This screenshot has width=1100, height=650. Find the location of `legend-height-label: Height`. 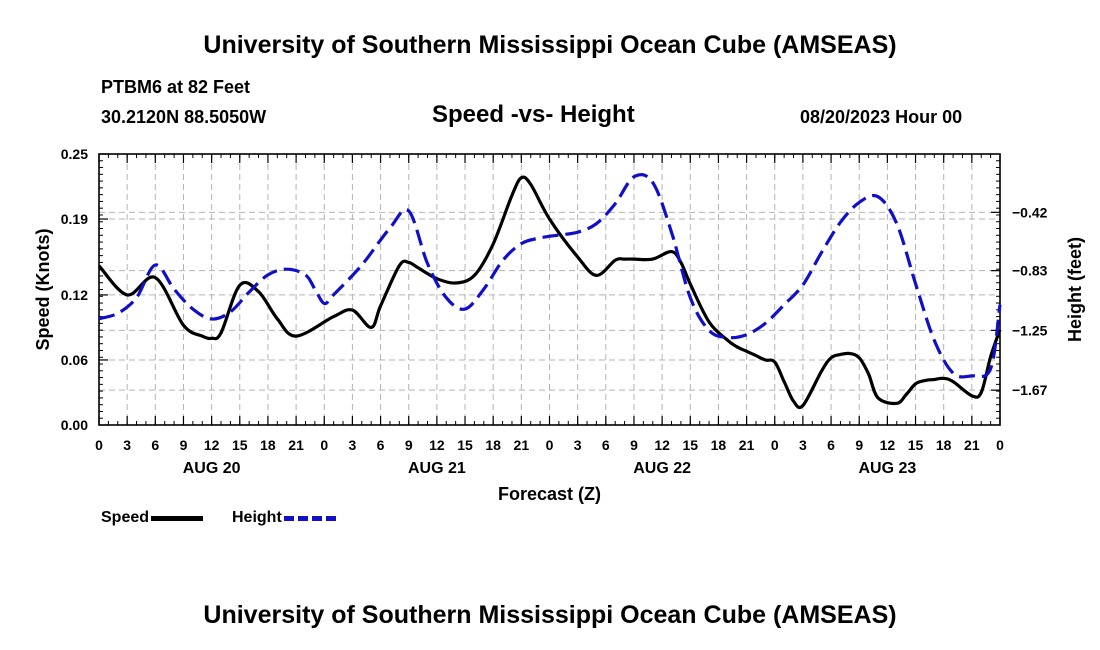

legend-height-label: Height is located at coordinates (257, 517).